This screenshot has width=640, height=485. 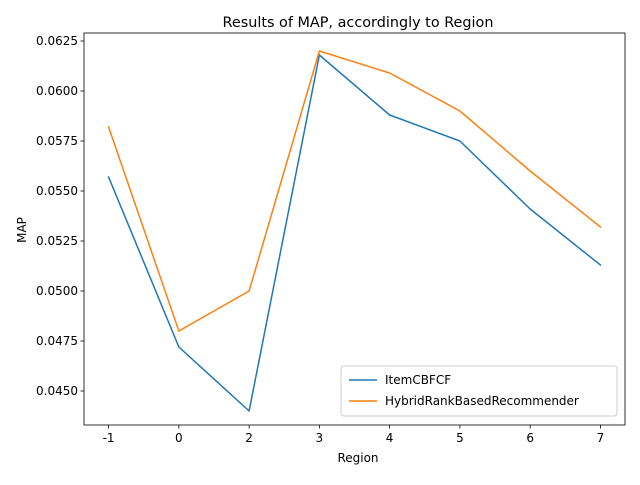 I want to click on y-tick-label: 0.0475, so click(x=57, y=341).